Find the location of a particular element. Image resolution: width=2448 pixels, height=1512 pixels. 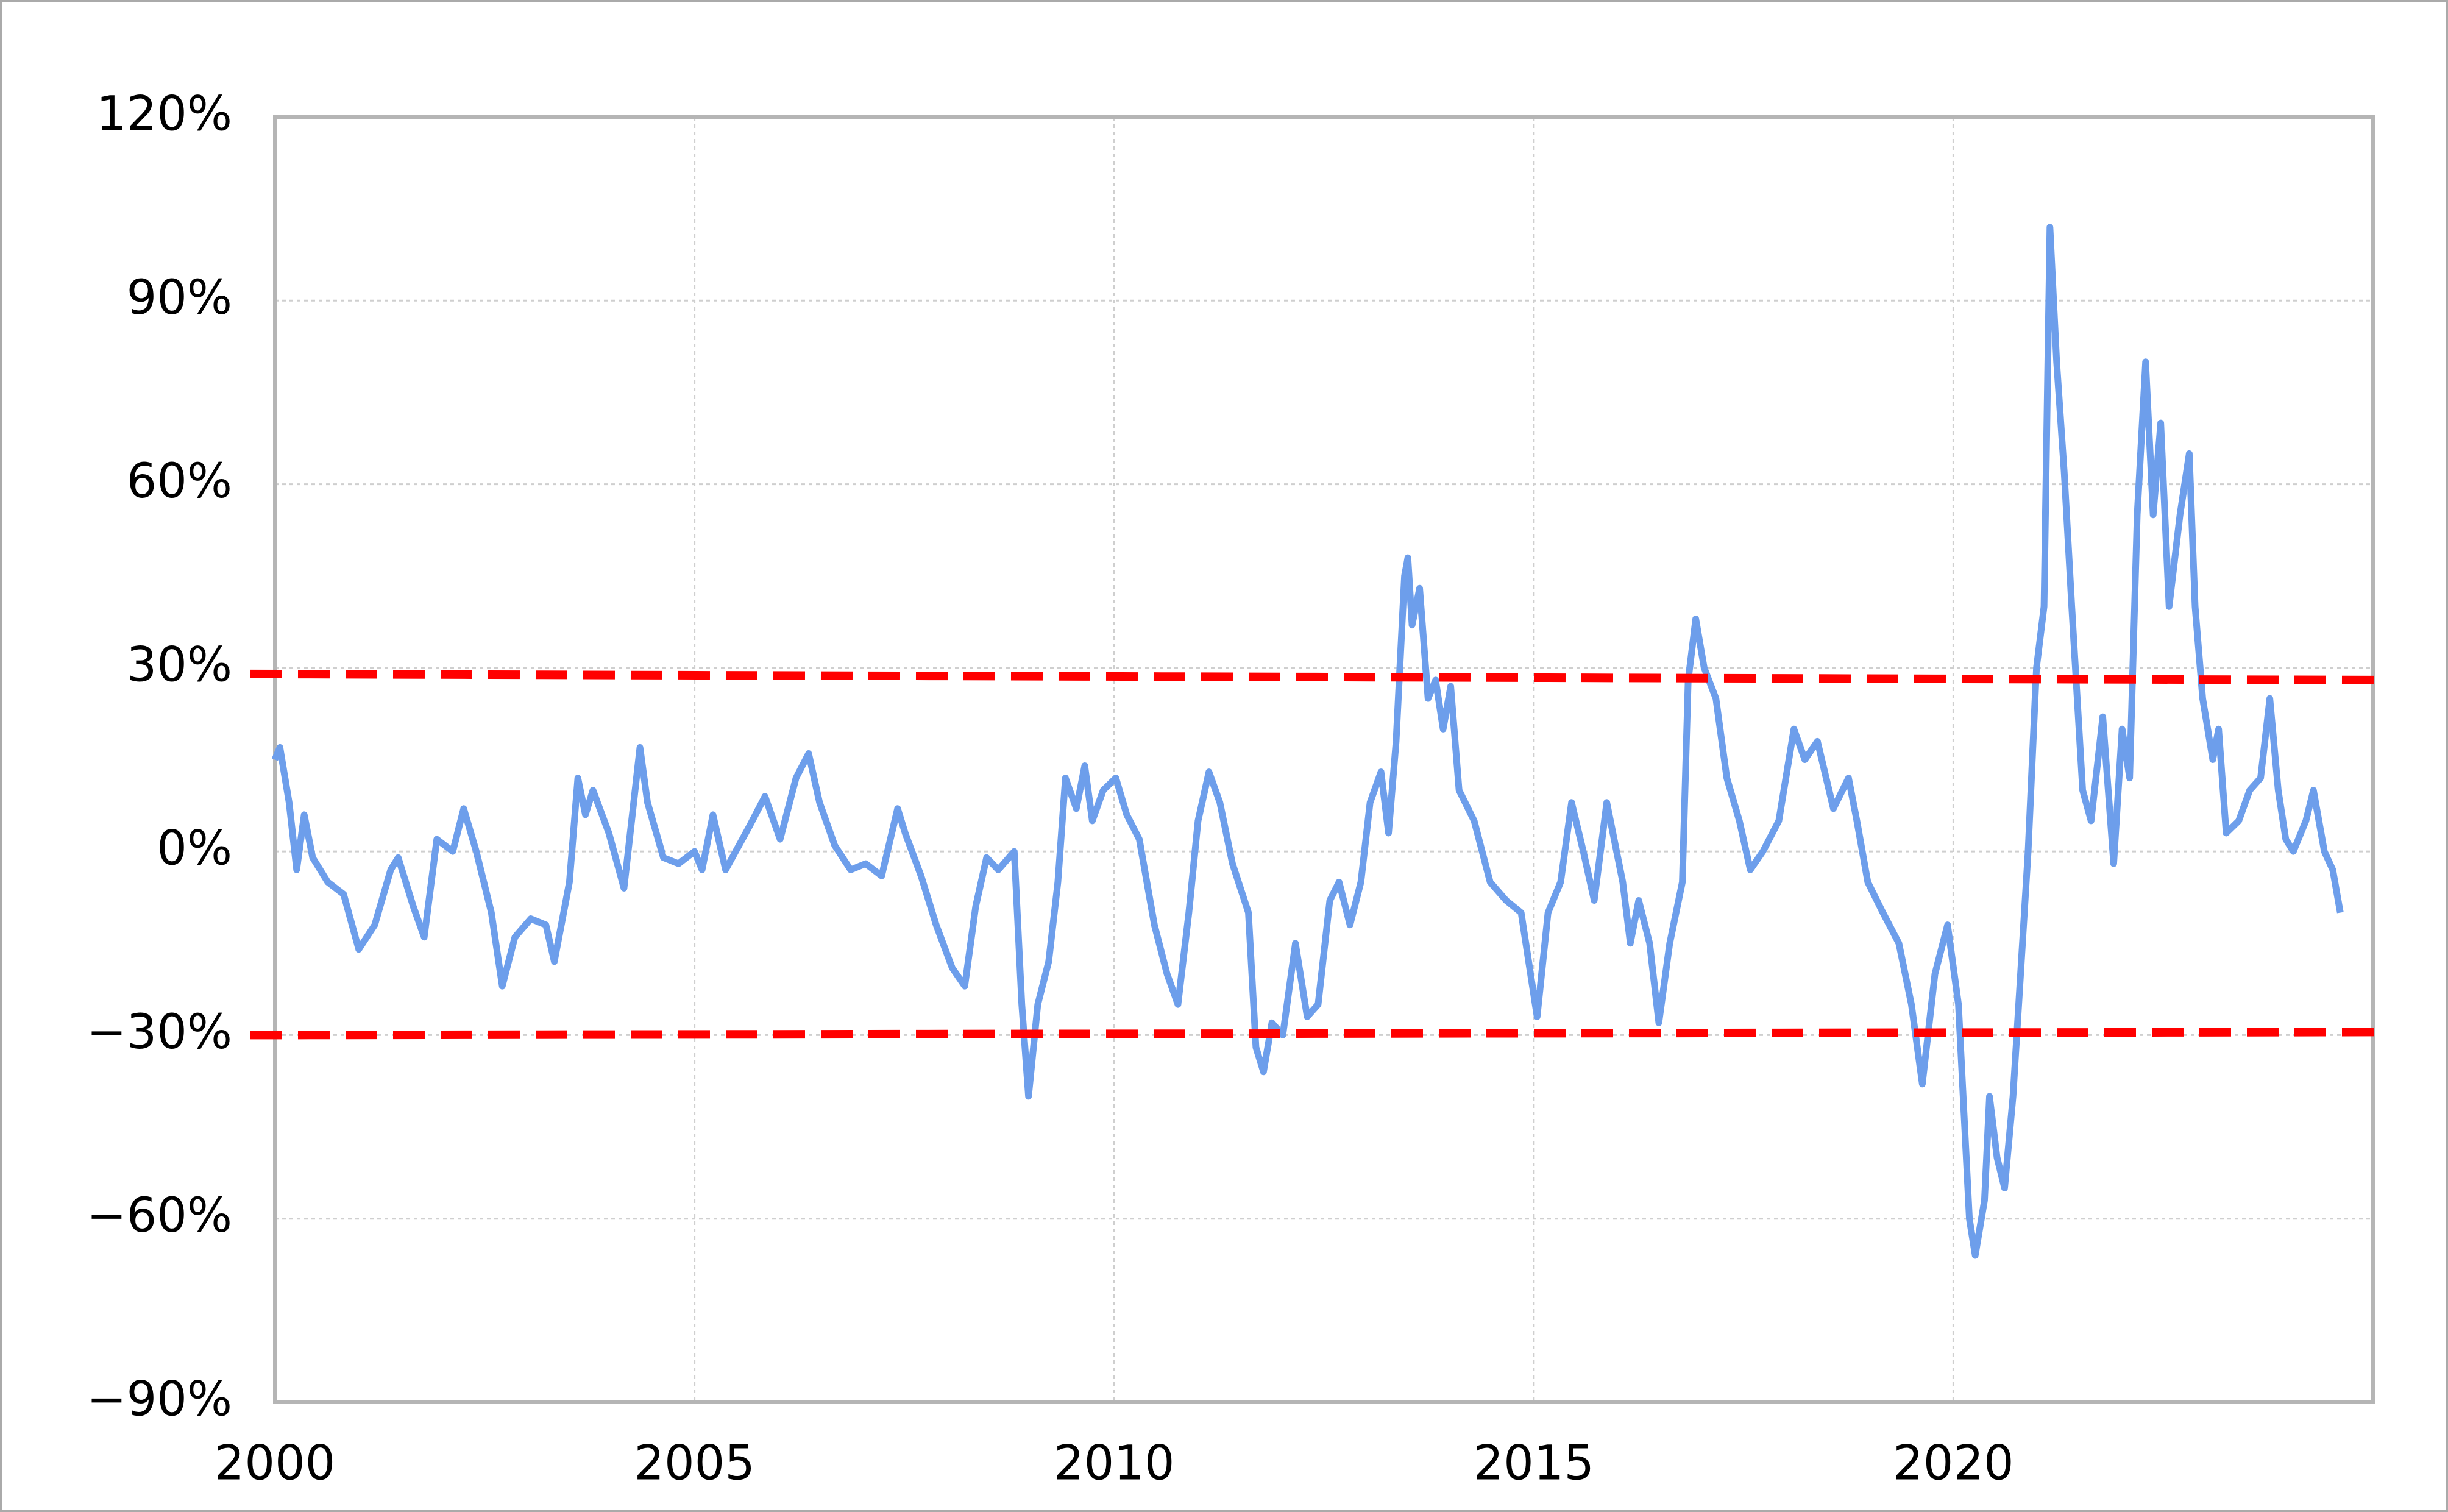

x-tick-label: 2020 is located at coordinates (1953, 1463).